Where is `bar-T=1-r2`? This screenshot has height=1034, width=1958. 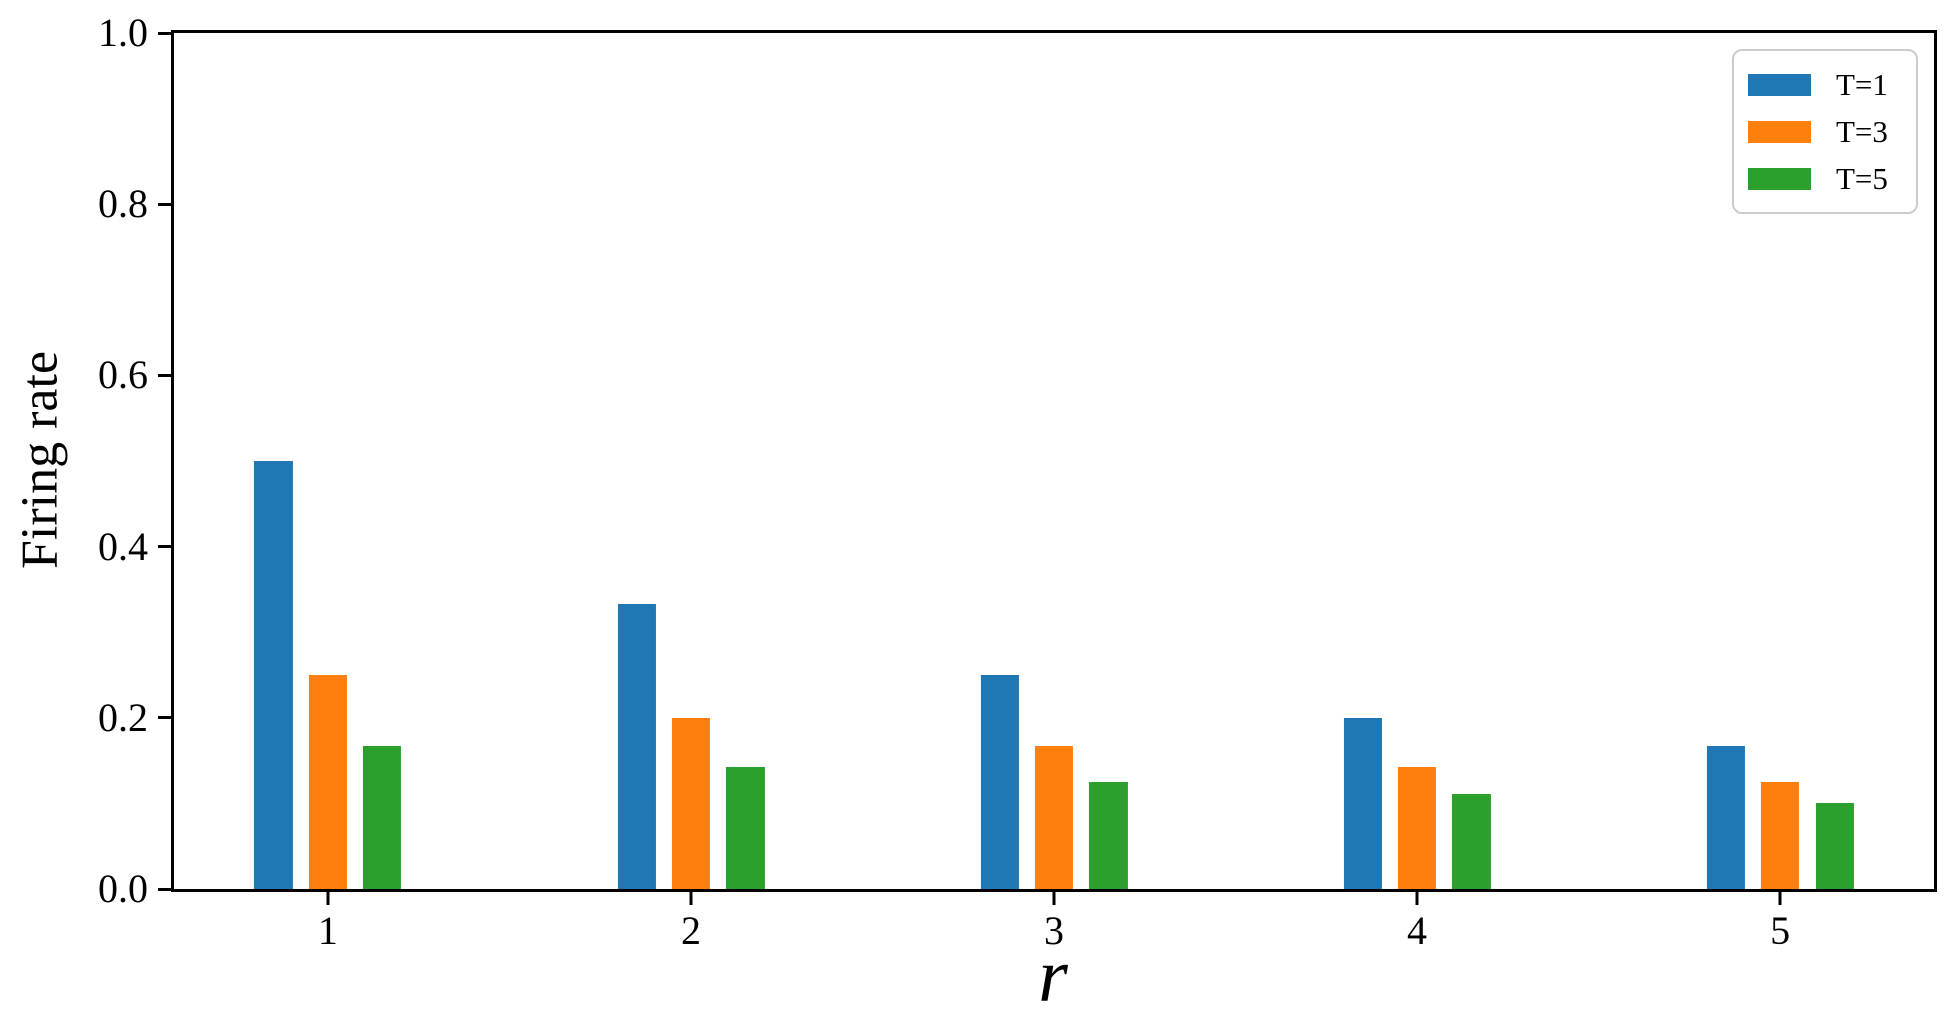 bar-T=1-r2 is located at coordinates (636, 746).